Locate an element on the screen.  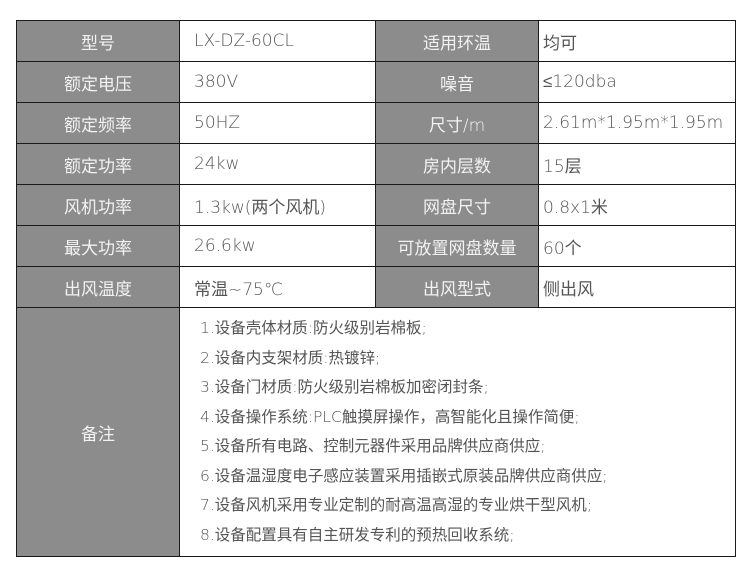
remark-item: 7.设备风机采用专业定制的耐高温高湿的专业烘干型风机; is located at coordinates (396, 505).